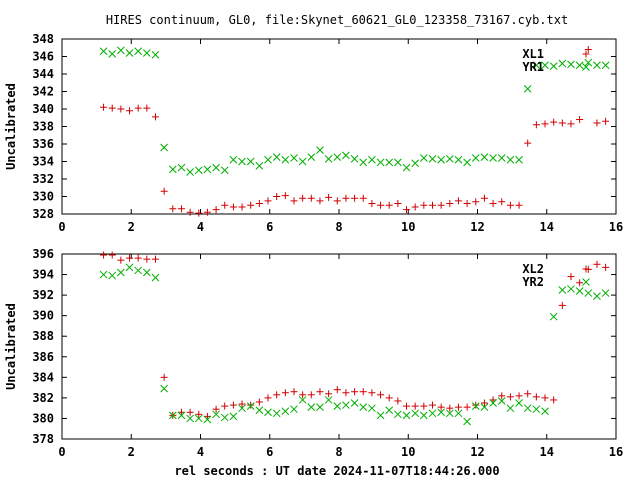 The image size is (640, 480). I want to click on y-tick-label: 384, so click(43, 377).